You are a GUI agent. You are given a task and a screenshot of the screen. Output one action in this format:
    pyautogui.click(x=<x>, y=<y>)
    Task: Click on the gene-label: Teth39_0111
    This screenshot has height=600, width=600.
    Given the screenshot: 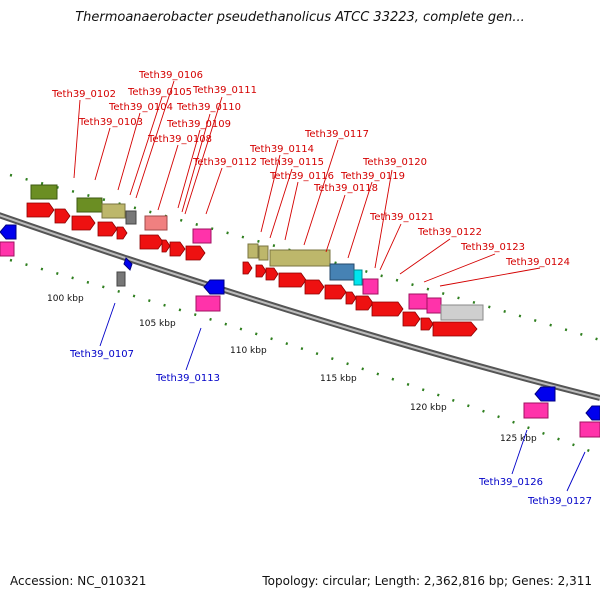 What is the action you would take?
    pyautogui.click(x=224, y=90)
    